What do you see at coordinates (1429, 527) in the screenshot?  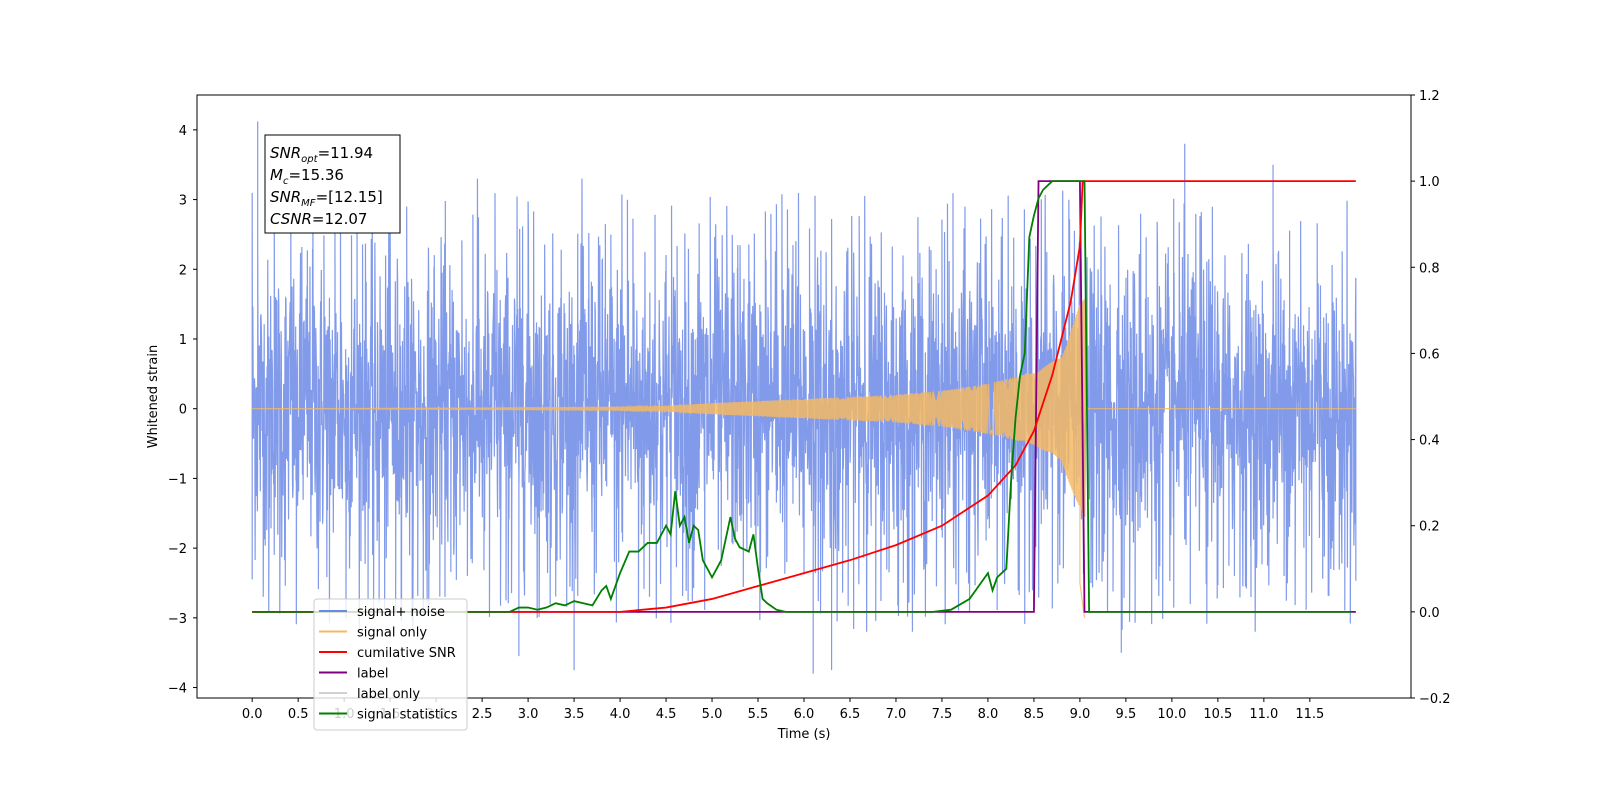 I see `y2-tick-label: 0.2` at bounding box center [1429, 527].